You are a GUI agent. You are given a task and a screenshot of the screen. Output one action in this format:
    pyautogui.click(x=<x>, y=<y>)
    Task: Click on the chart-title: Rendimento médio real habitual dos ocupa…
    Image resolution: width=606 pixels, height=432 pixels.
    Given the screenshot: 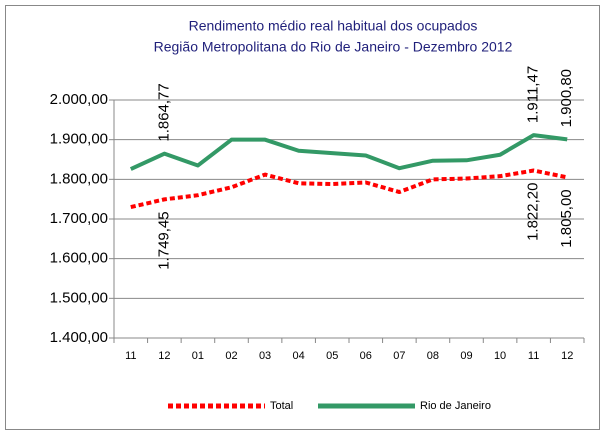 What is the action you would take?
    pyautogui.click(x=333, y=26)
    